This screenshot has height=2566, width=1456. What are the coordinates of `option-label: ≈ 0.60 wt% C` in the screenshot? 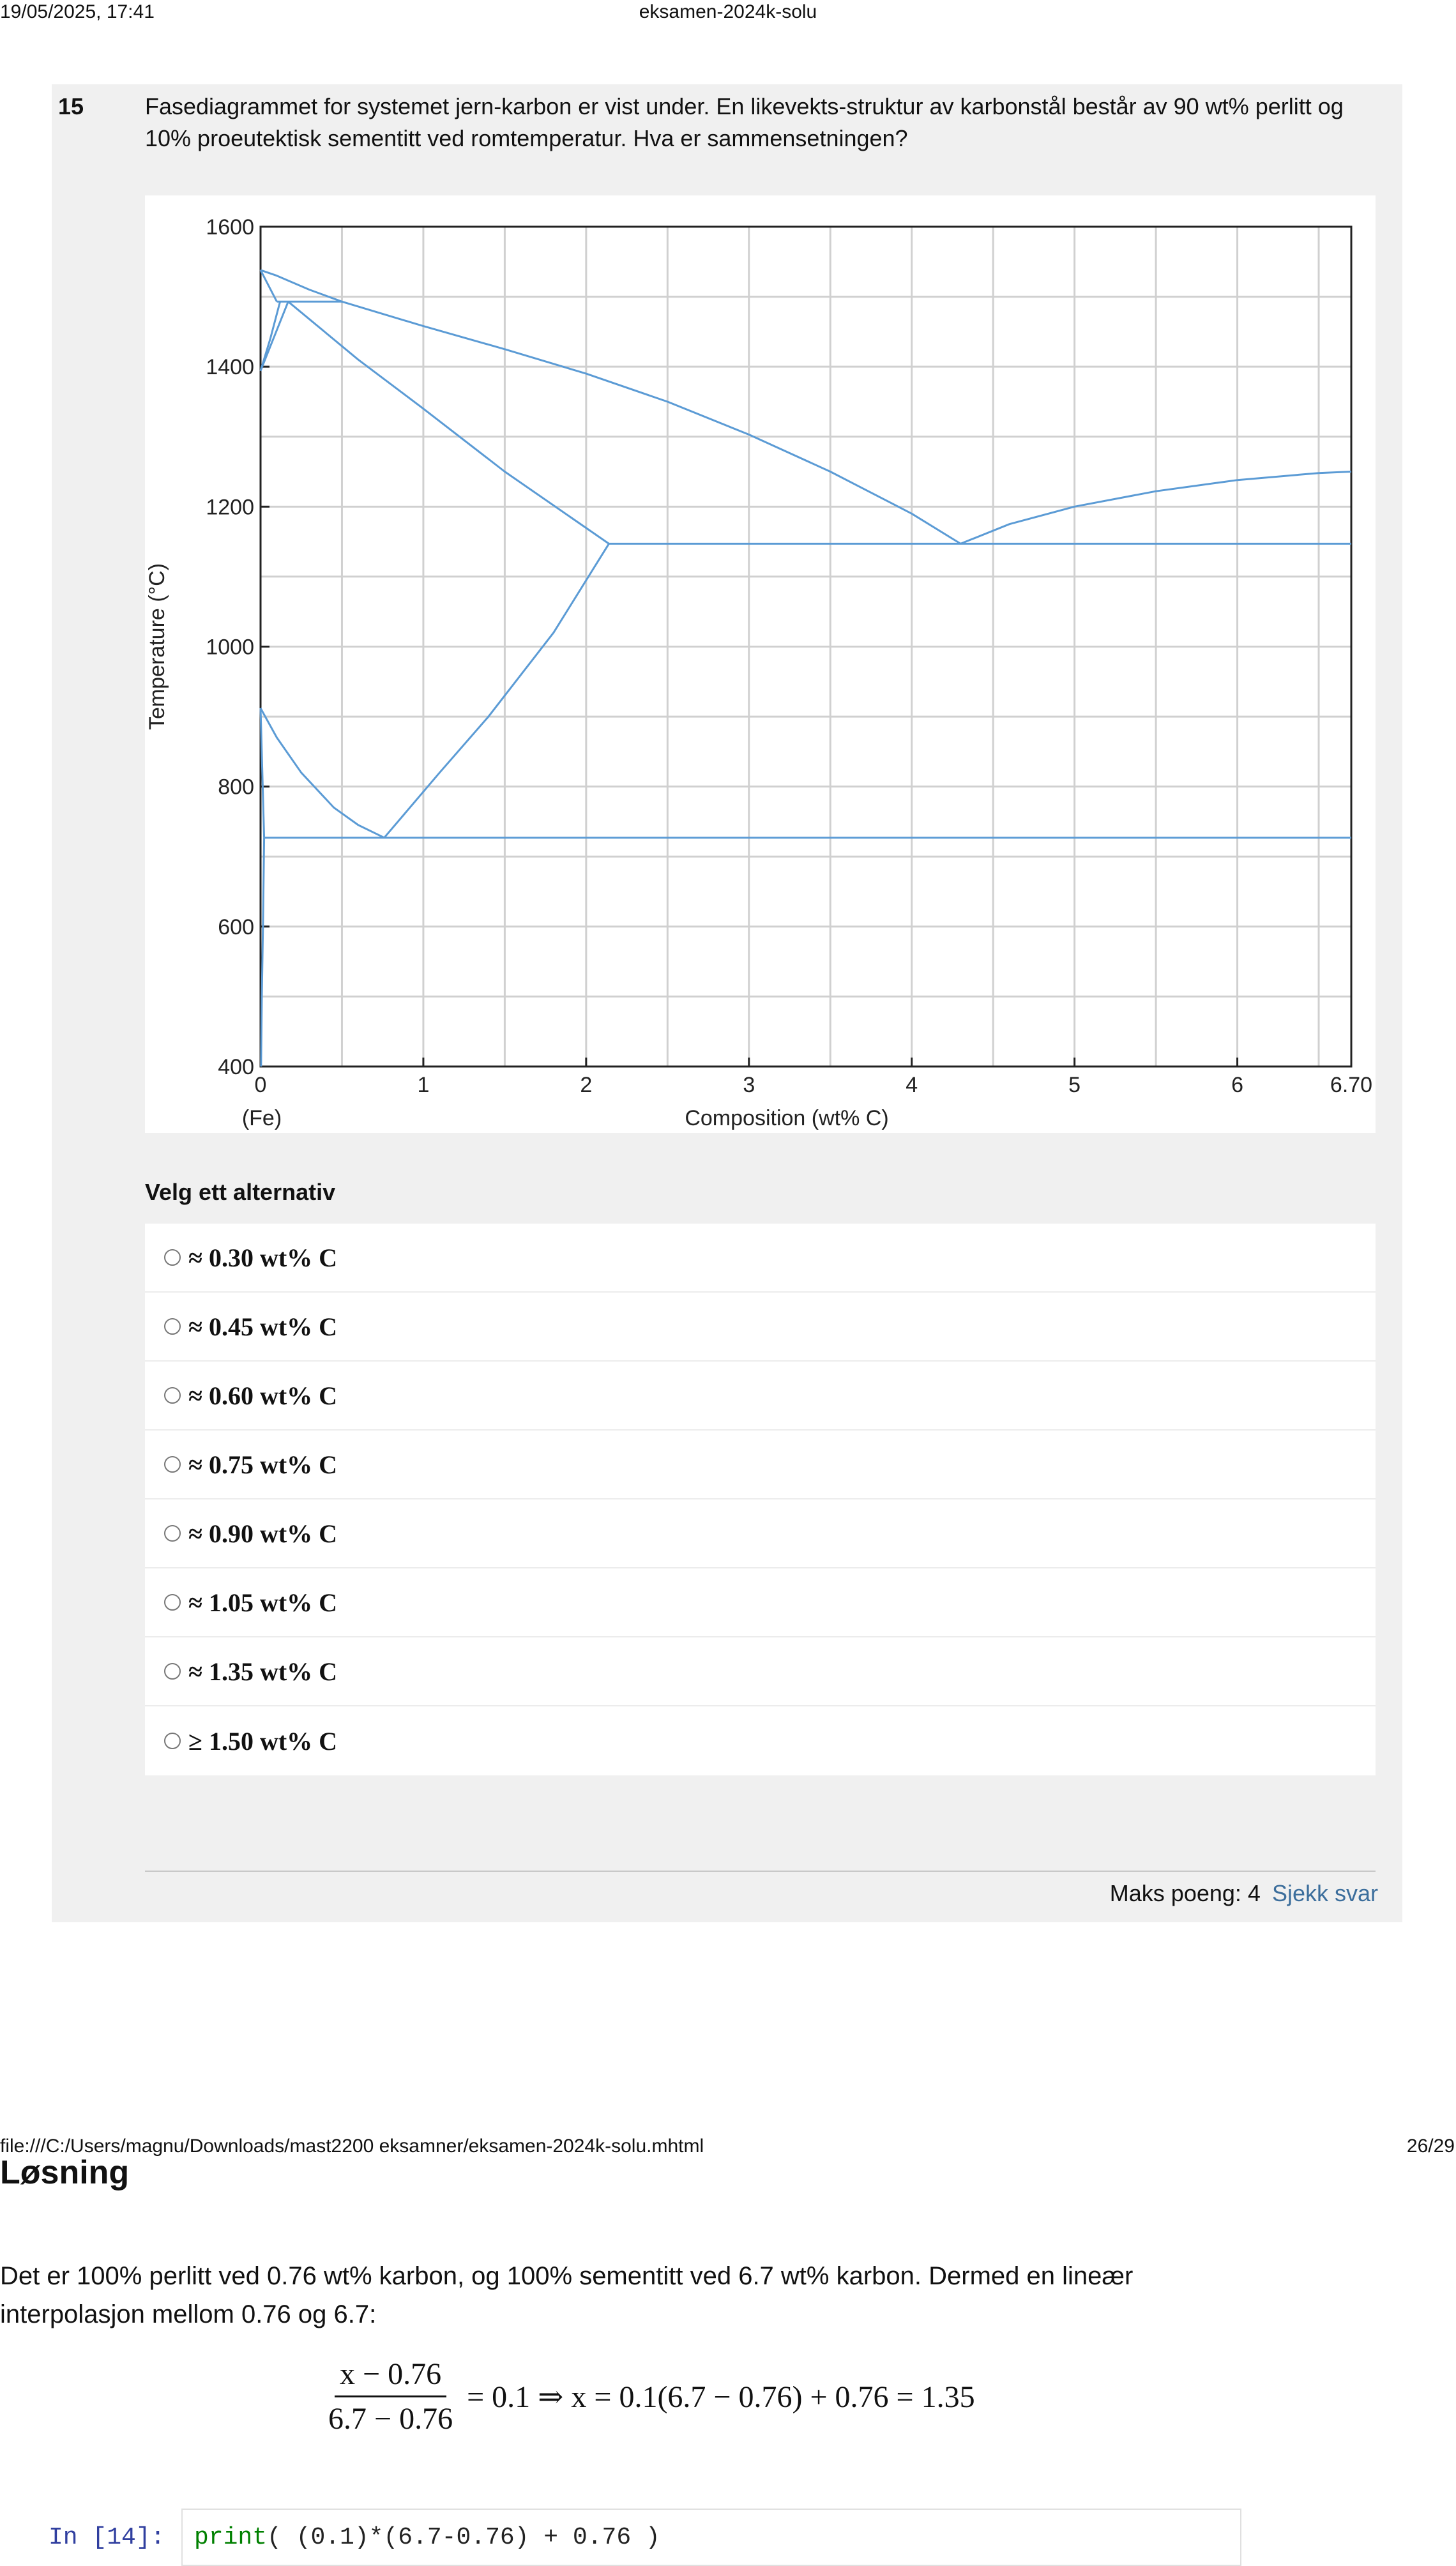 It's located at (263, 1395).